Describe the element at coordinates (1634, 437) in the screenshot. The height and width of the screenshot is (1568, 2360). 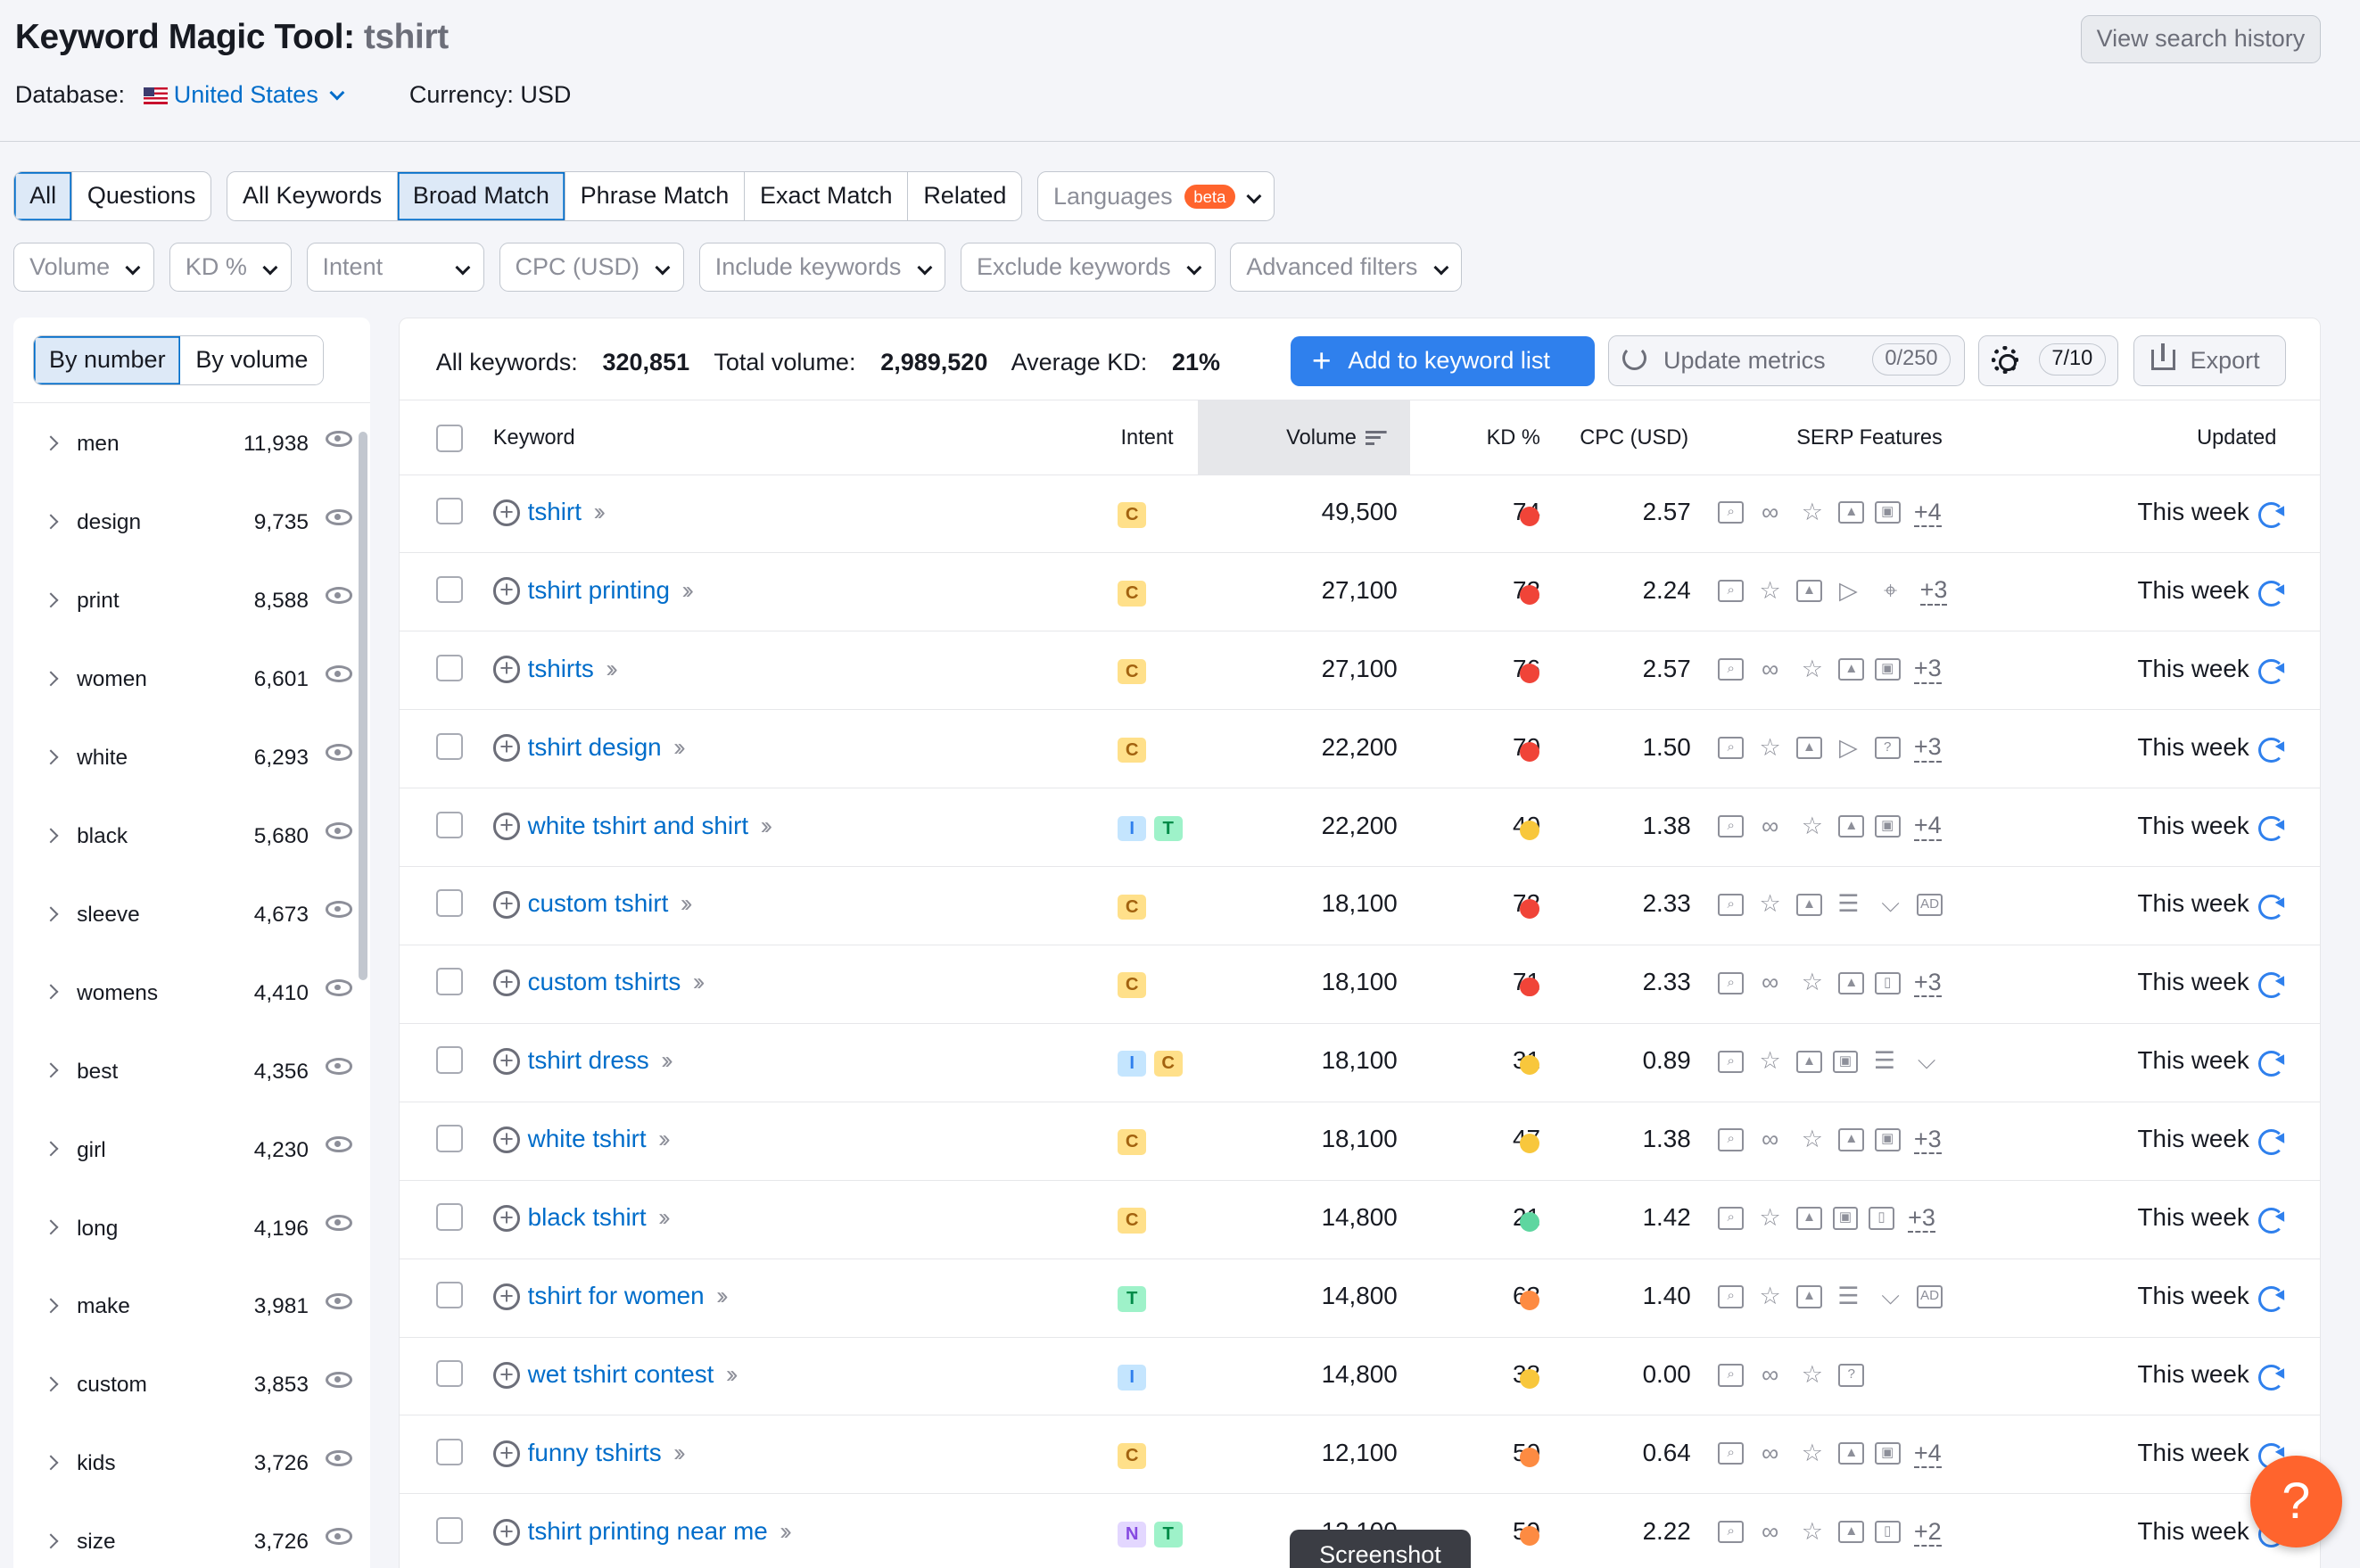
I see `column-cpc: CPC (USD)` at that location.